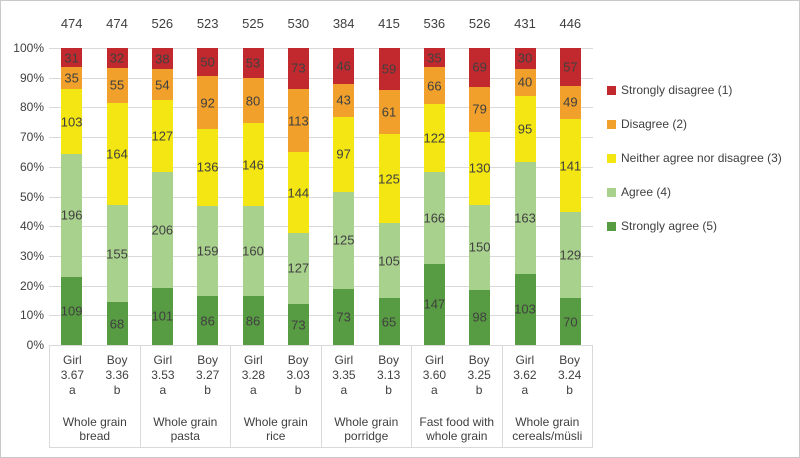  I want to click on bar-total-label: 536, so click(434, 23).